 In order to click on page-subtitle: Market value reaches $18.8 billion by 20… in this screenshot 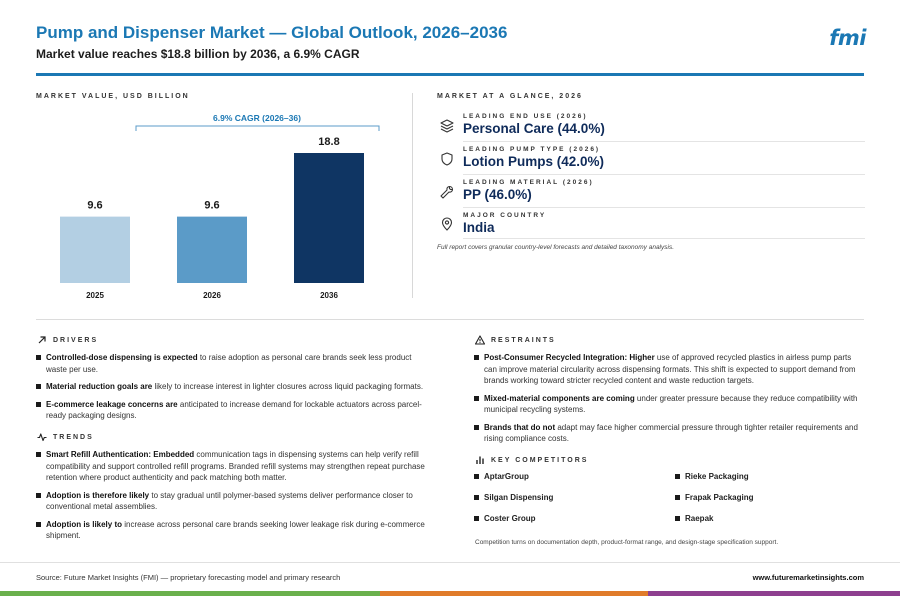, I will do `click(198, 54)`.